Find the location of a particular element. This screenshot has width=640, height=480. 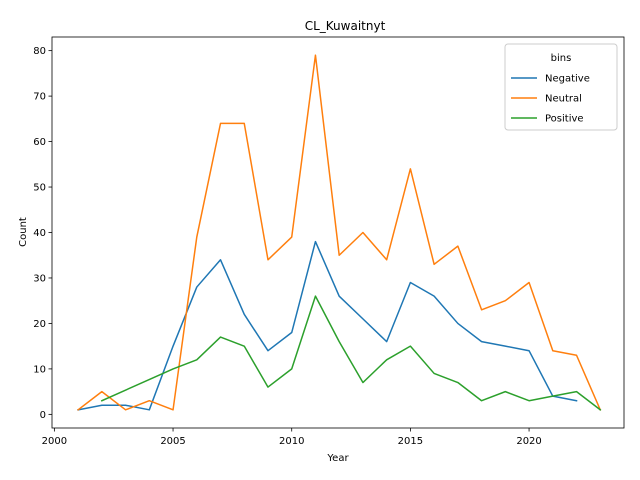

legend-label-positive: Positive is located at coordinates (564, 119).